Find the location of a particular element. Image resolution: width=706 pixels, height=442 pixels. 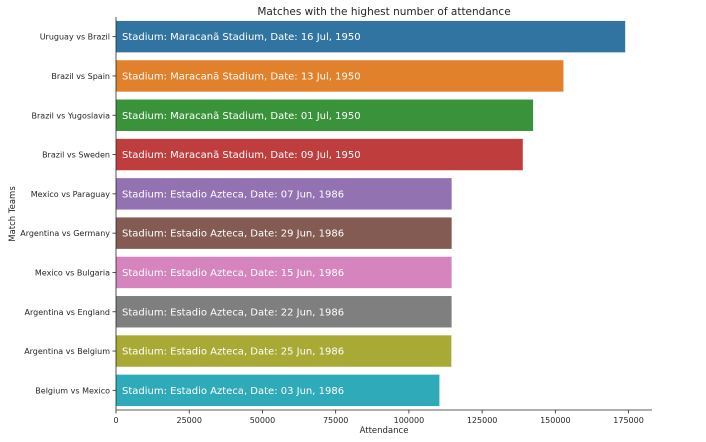

x-tick-label: 0 is located at coordinates (115, 420).